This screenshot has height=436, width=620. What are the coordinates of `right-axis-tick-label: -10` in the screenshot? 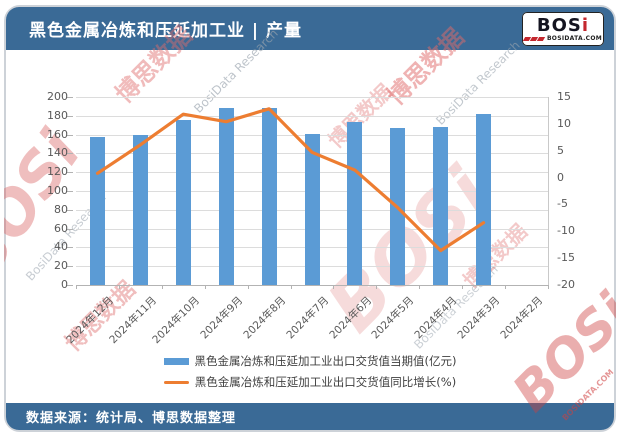 It's located at (566, 231).